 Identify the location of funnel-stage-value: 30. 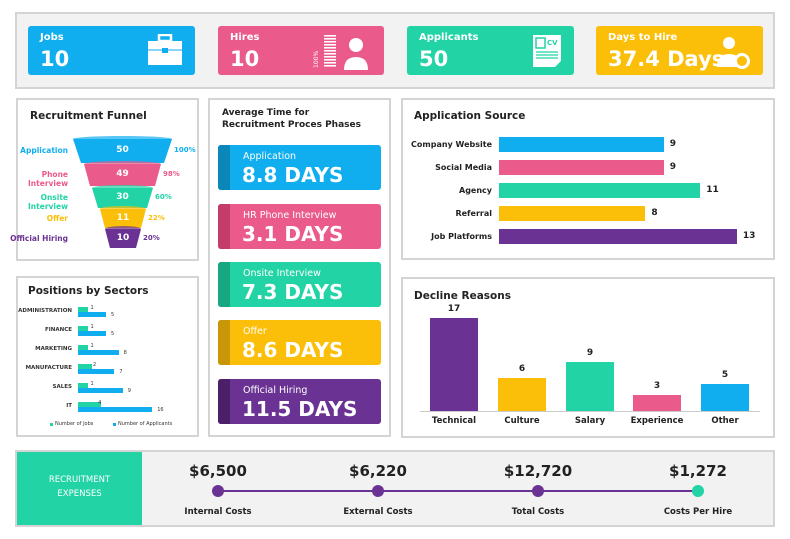
(122, 197).